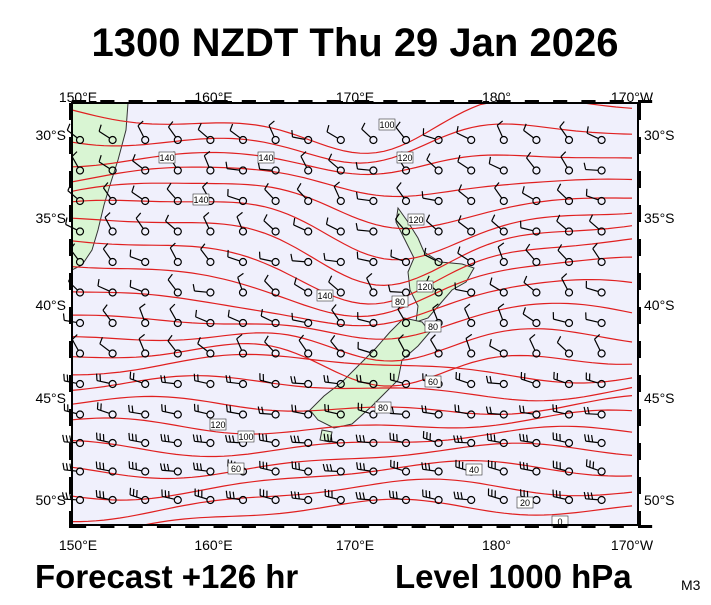 This screenshot has height=605, width=711. What do you see at coordinates (513, 576) in the screenshot?
I see `level: Level 1000 hPa` at bounding box center [513, 576].